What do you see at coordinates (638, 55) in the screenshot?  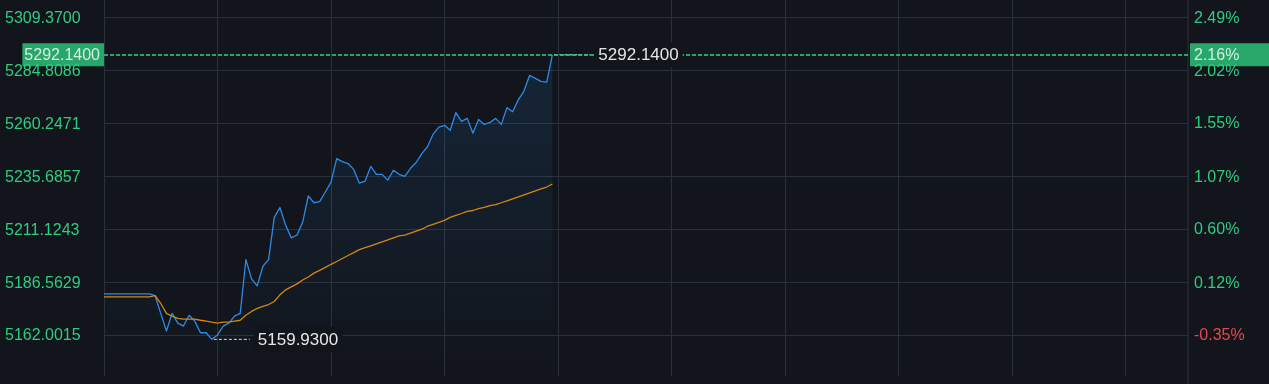 I see `annotation: 5292.1400` at bounding box center [638, 55].